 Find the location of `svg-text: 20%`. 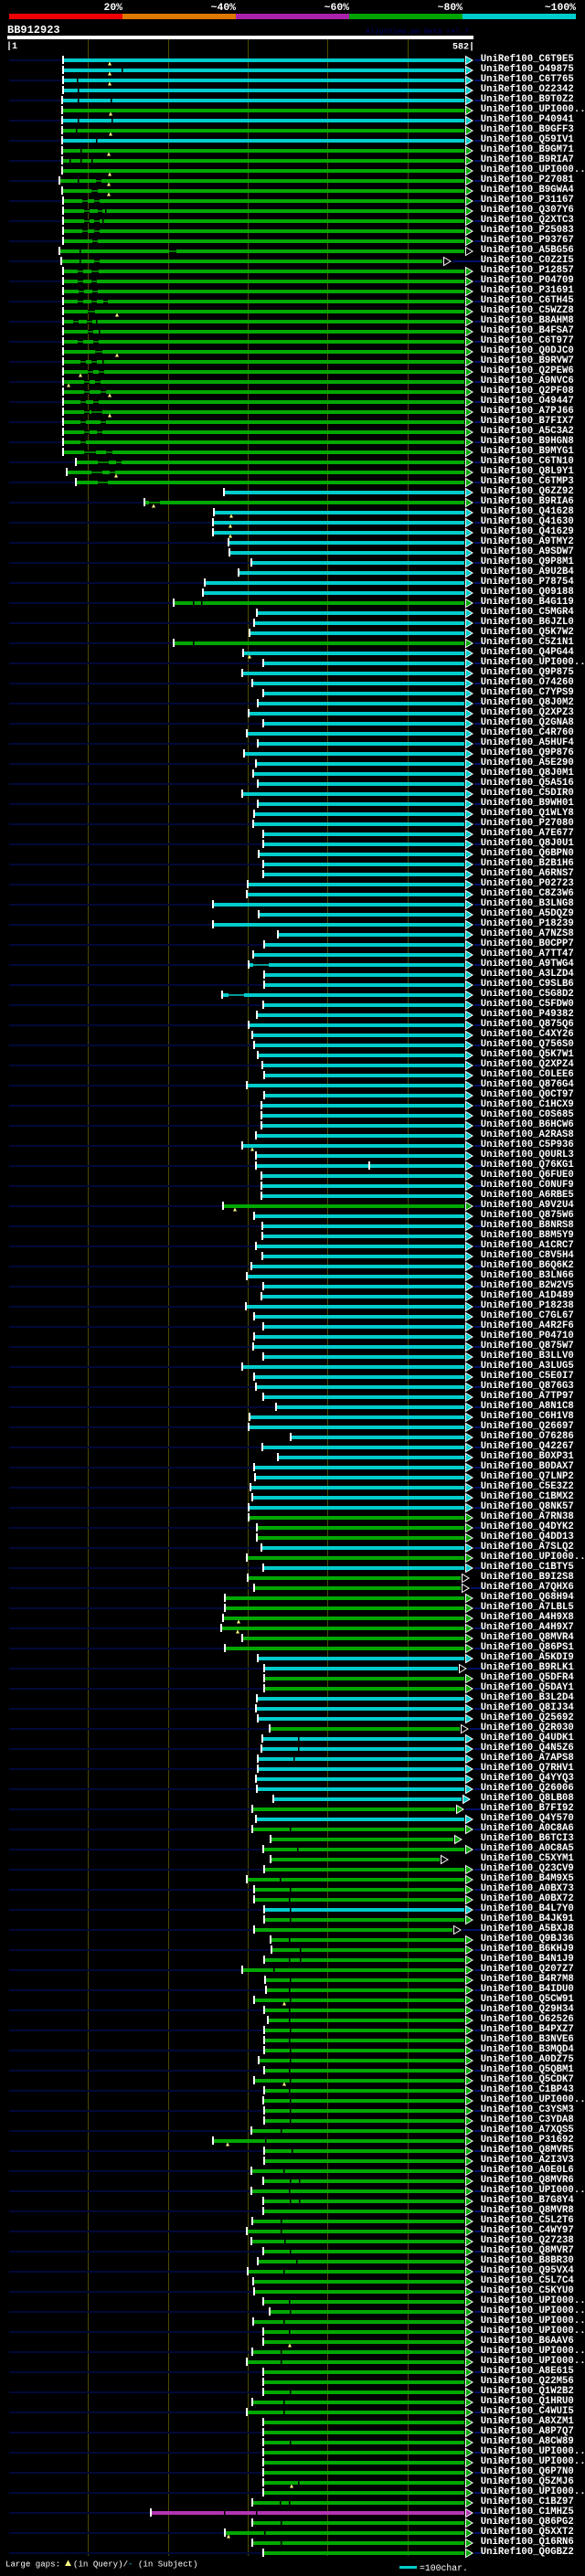

svg-text: 20% is located at coordinates (113, 8).